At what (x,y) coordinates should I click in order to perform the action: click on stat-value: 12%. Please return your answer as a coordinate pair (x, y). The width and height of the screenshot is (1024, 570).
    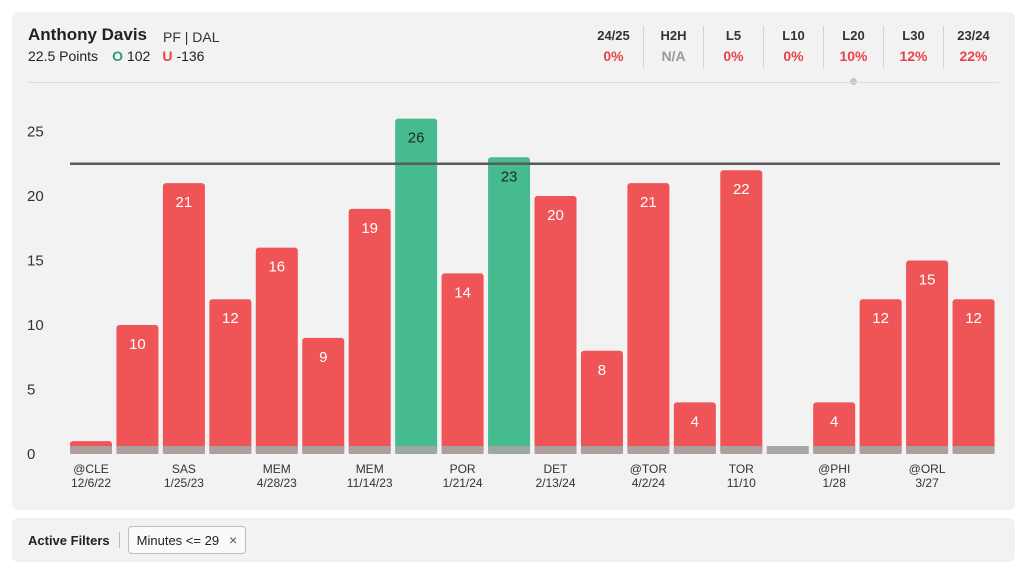
    Looking at the image, I should click on (913, 56).